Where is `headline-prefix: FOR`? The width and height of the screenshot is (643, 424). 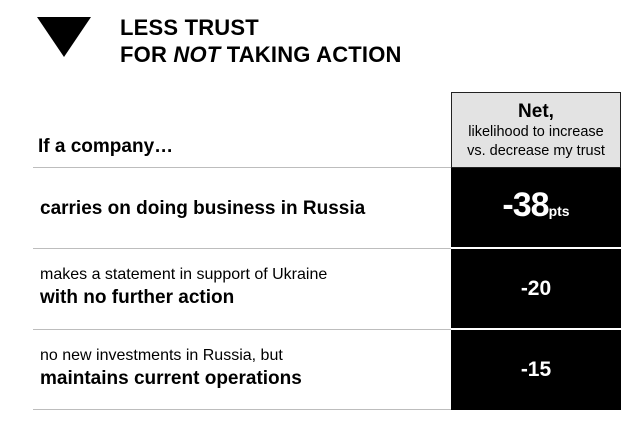
headline-prefix: FOR is located at coordinates (147, 54).